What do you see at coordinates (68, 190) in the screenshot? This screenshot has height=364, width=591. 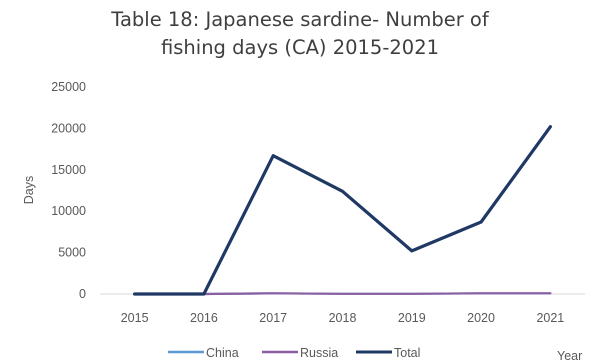 I see `y-axis-ticks: 0 5000 10000 15000 20000 25000` at bounding box center [68, 190].